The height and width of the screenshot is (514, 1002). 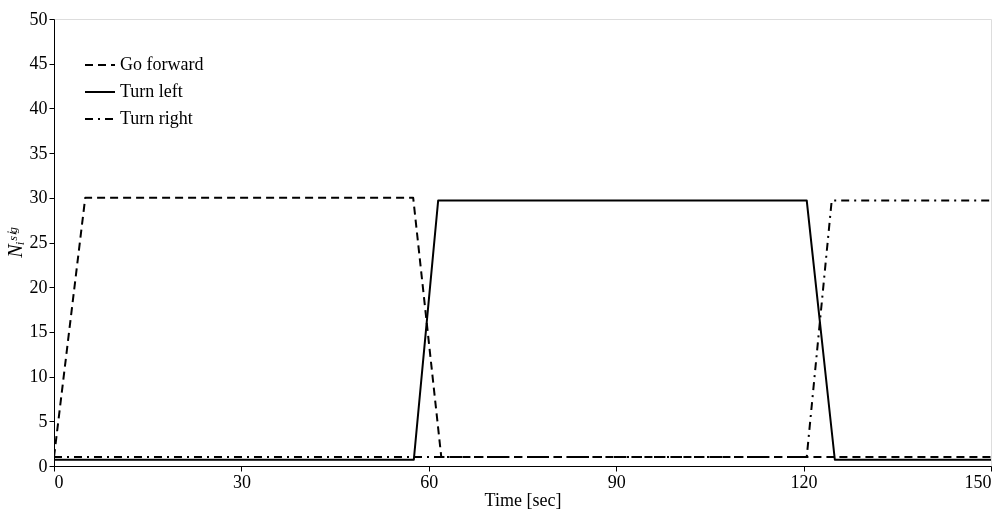 What do you see at coordinates (523, 499) in the screenshot?
I see `x-axis-title: Time [sec]` at bounding box center [523, 499].